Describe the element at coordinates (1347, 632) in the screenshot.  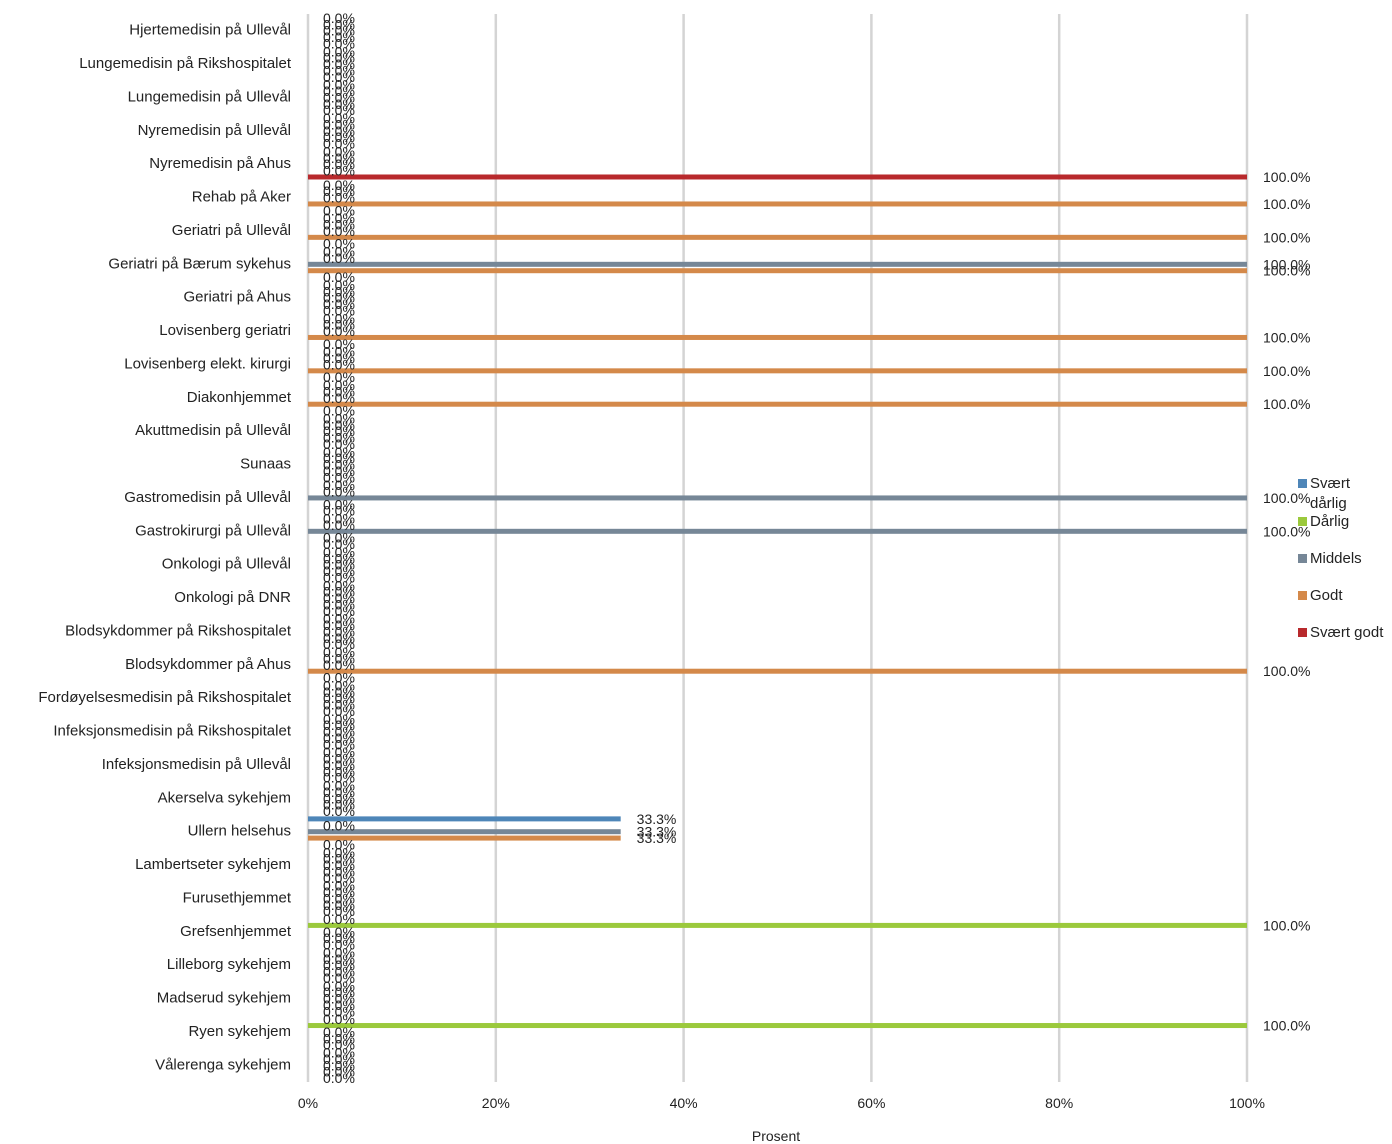
I see `legend-label: Svært godt` at that location.